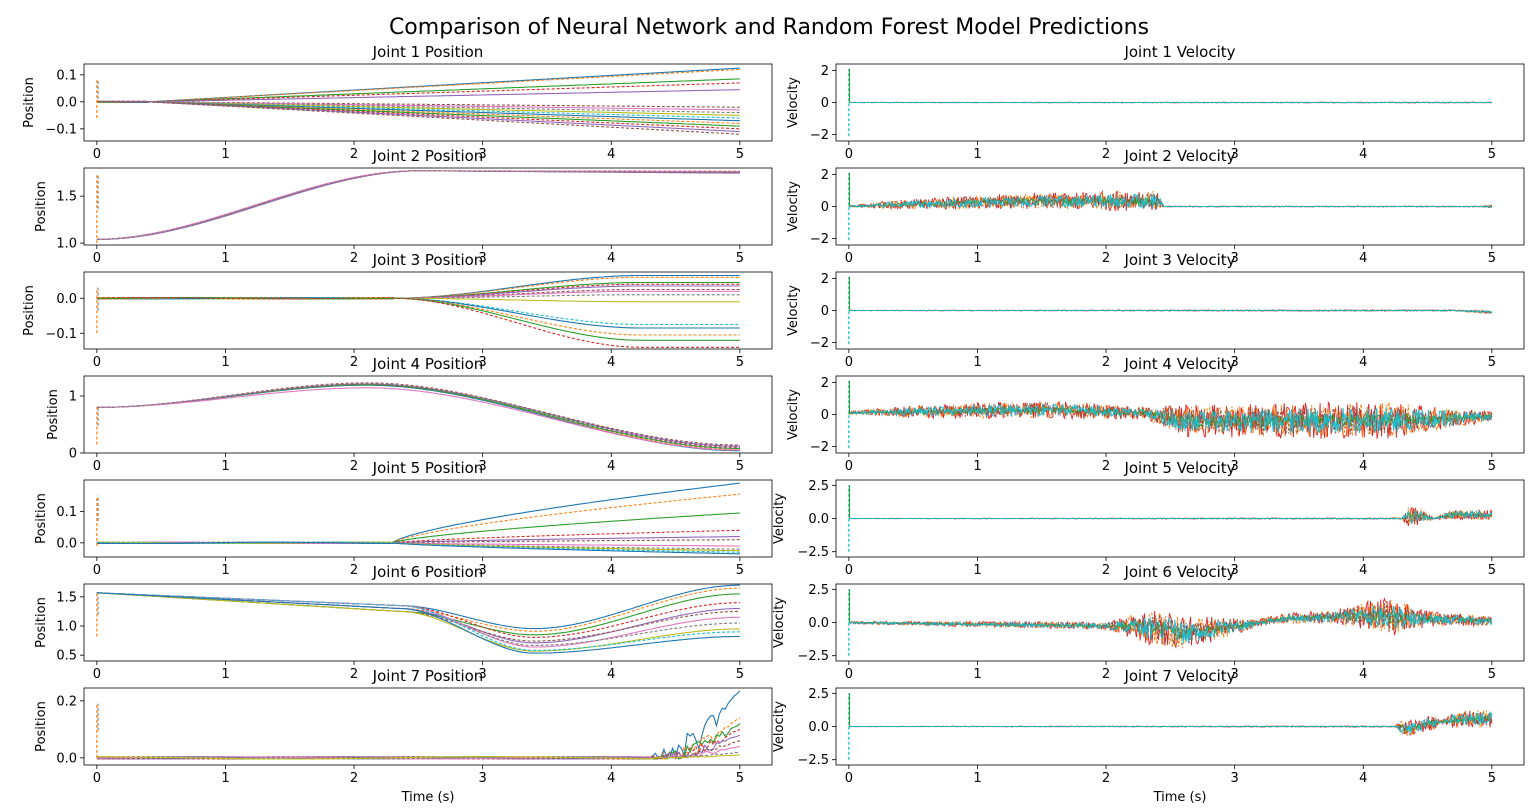  What do you see at coordinates (819, 447) in the screenshot?
I see `y-tick-label: −2` at bounding box center [819, 447].